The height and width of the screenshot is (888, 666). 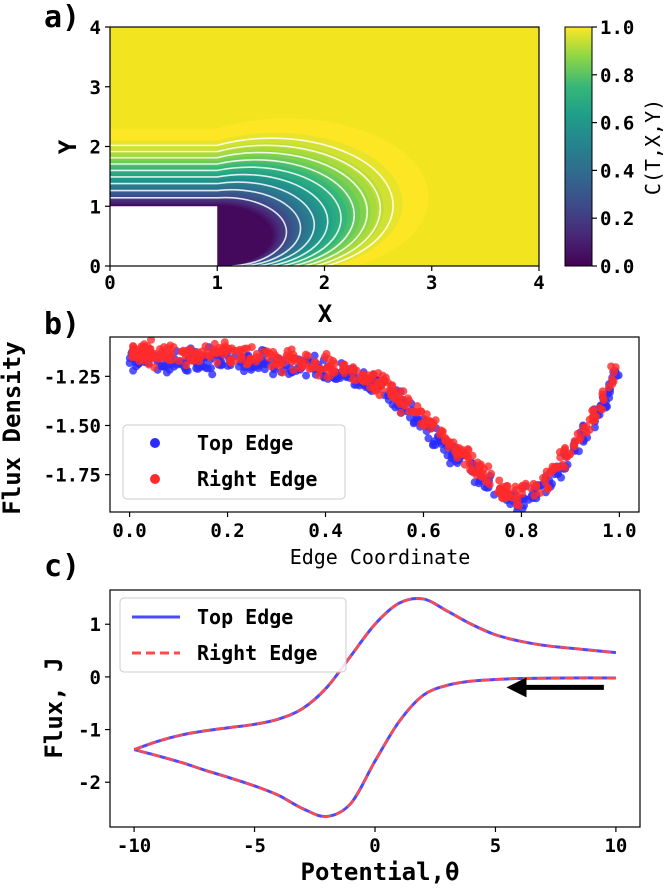 What do you see at coordinates (617, 124) in the screenshot?
I see `colorbar-tick-label: 0.6` at bounding box center [617, 124].